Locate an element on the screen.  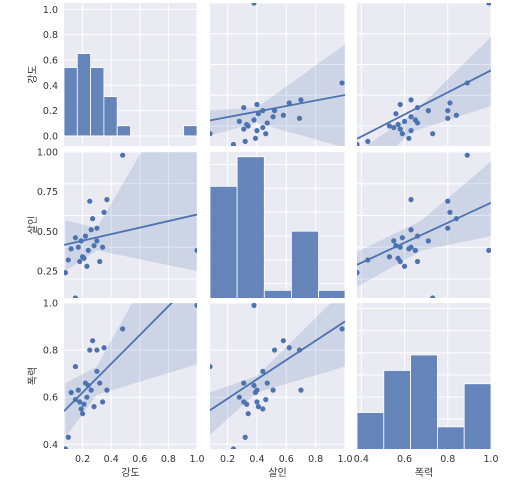
x-axis-label: 살인 is located at coordinates (277, 473).